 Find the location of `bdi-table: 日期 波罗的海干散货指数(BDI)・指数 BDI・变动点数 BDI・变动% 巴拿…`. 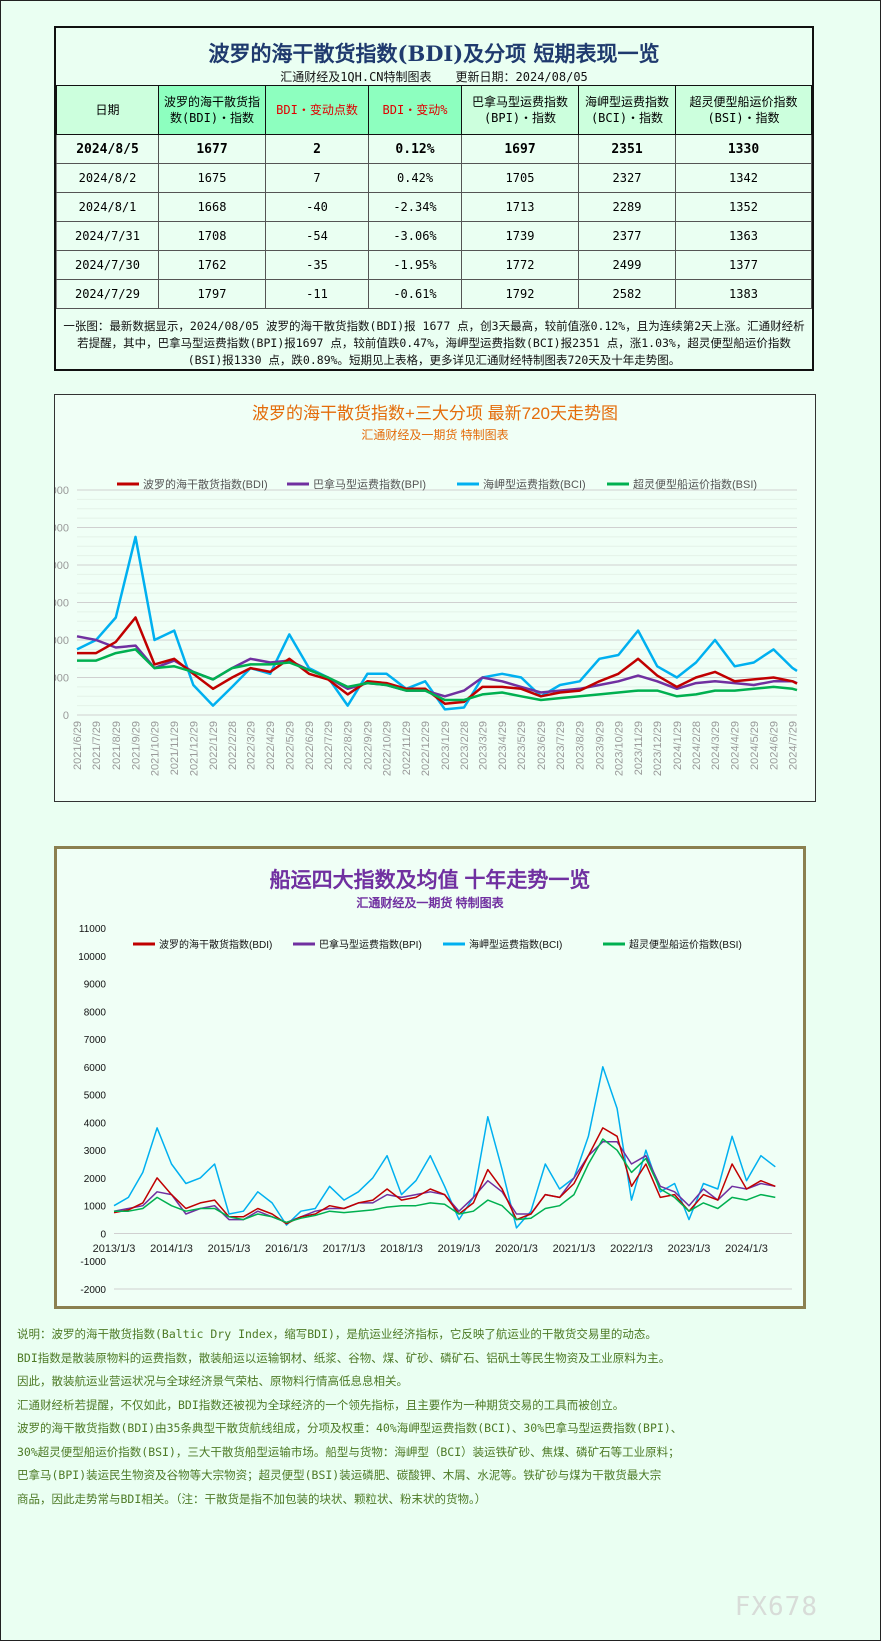

bdi-table: 日期 波罗的海干散货指数(BDI)・指数 BDI・变动点数 BDI・变动% 巴拿… is located at coordinates (434, 197).